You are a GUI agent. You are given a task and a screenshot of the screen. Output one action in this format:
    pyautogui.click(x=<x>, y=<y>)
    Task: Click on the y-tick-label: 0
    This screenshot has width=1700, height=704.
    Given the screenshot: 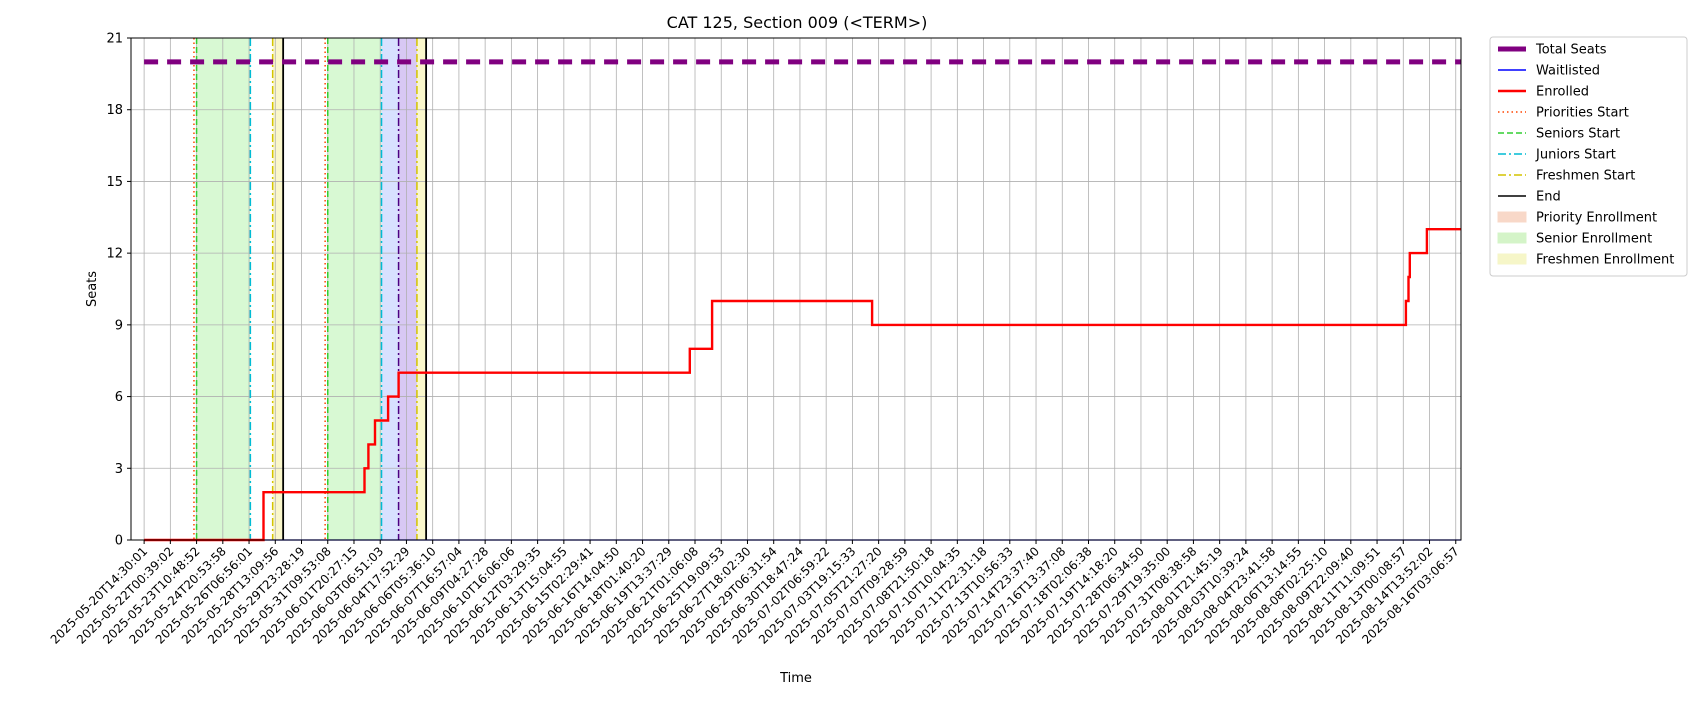 What is the action you would take?
    pyautogui.click(x=119, y=541)
    